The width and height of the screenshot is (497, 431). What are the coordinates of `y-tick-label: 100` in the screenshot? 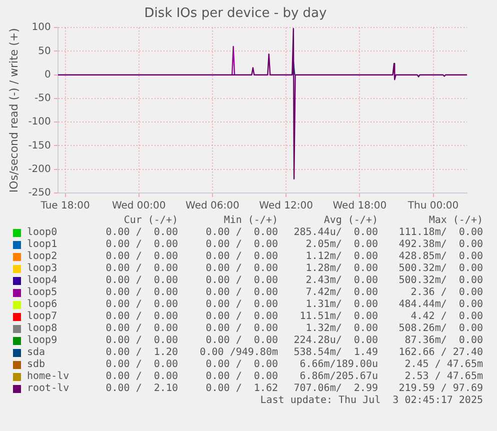 It's located at (41, 28).